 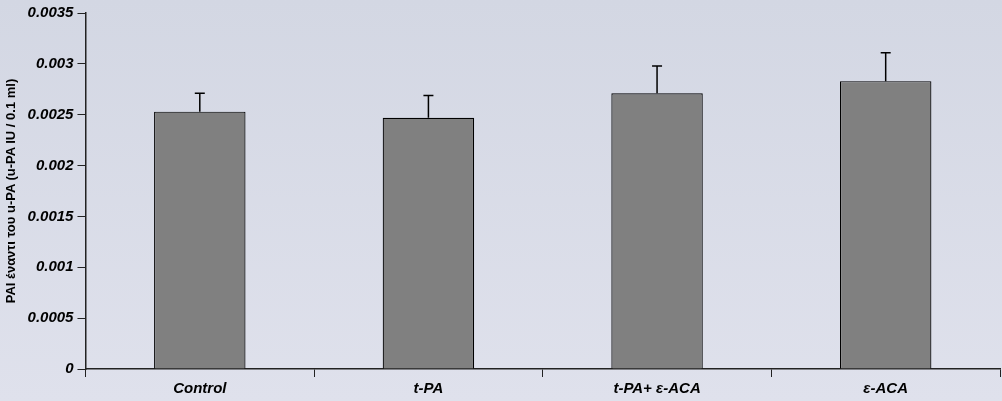 I want to click on y-tick-label: 0.003, so click(x=55, y=62).